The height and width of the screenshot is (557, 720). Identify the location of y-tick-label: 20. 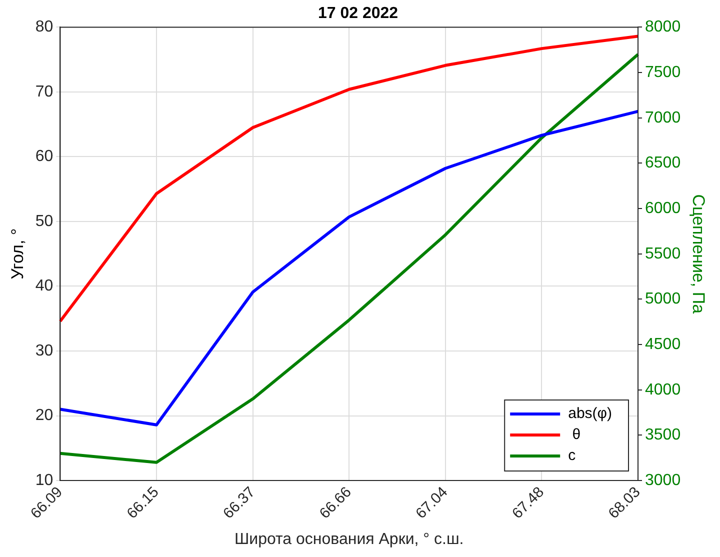
(44, 415).